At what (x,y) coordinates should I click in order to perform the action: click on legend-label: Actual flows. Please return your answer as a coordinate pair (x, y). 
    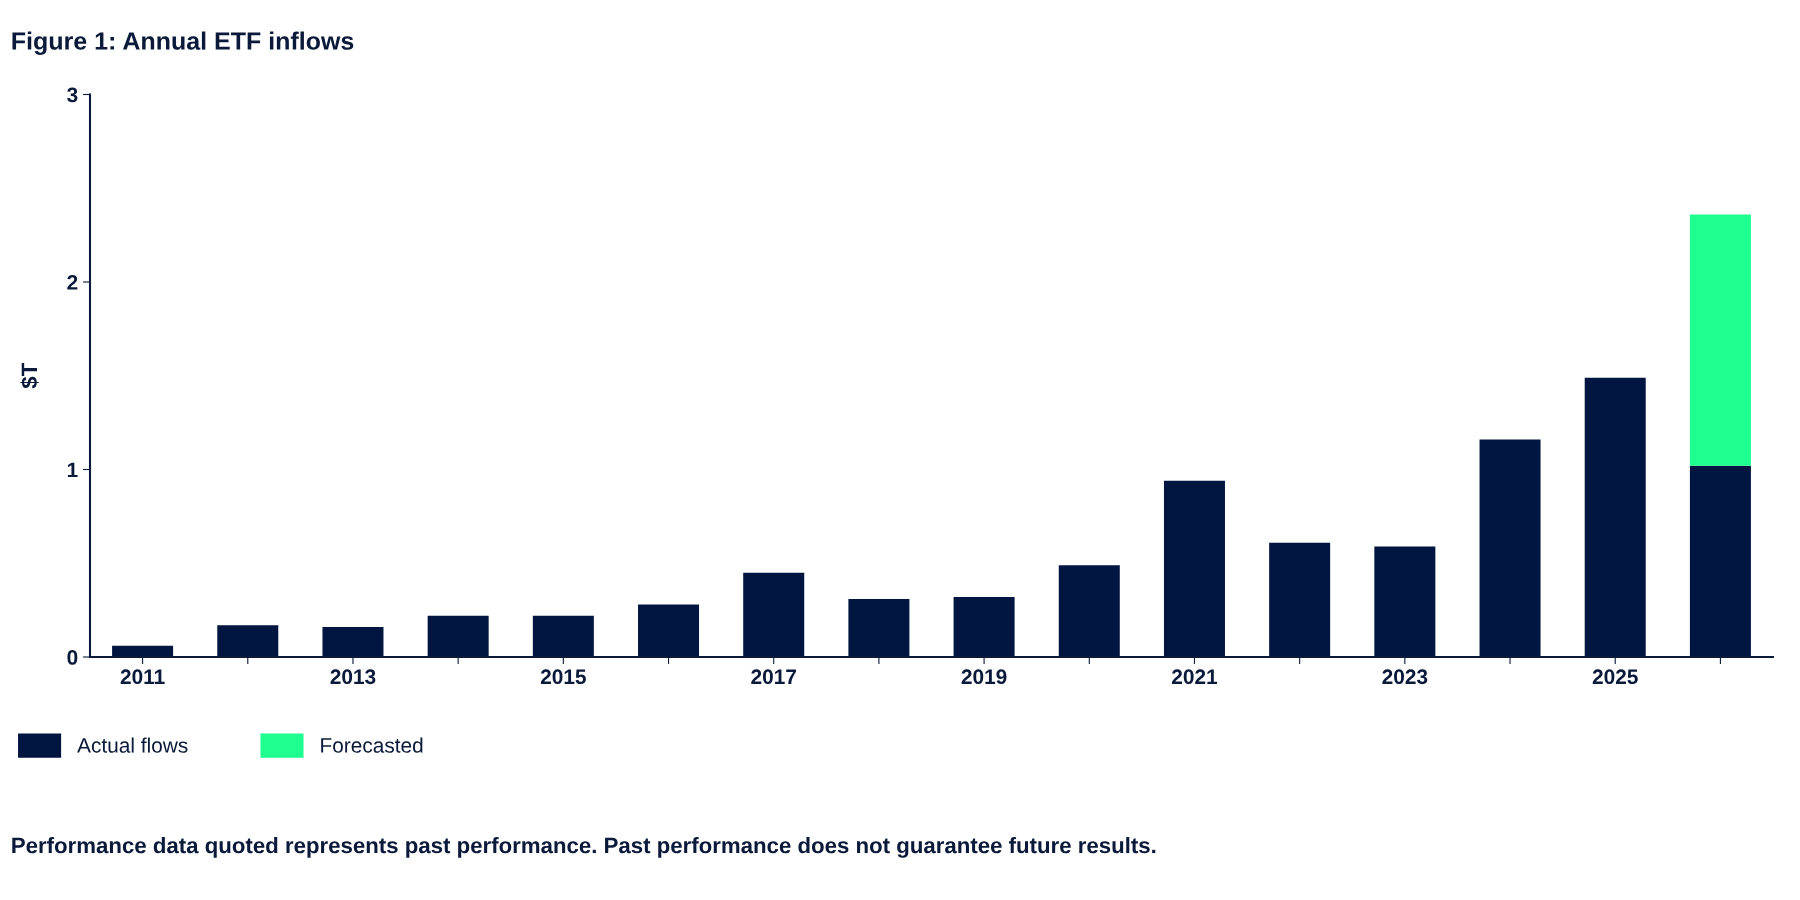
    Looking at the image, I should click on (132, 745).